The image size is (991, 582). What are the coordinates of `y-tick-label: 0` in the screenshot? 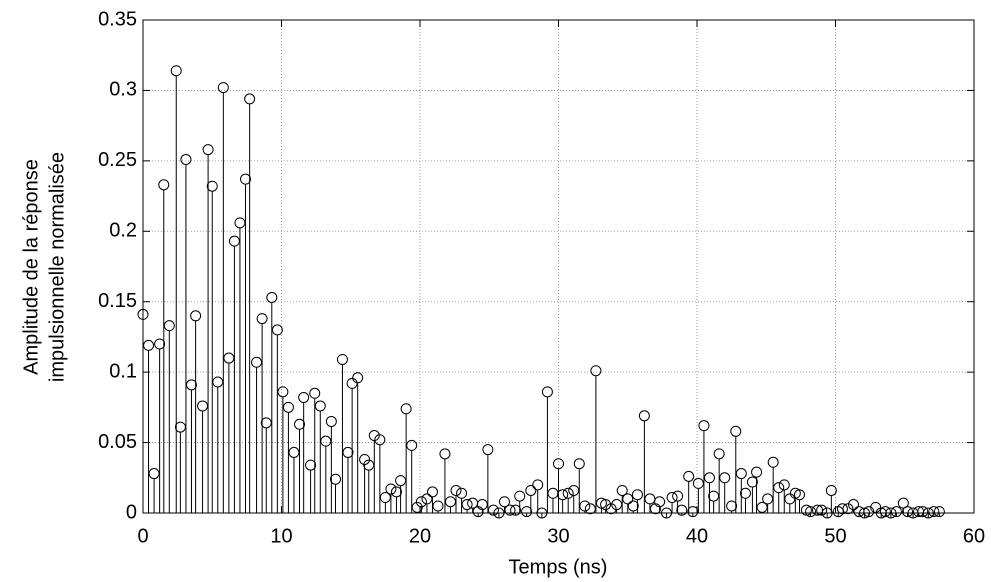 It's located at (131, 512).